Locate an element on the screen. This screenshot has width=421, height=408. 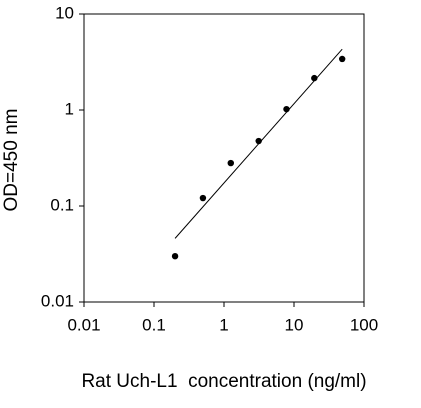
y-axis-title: OD=450 nm is located at coordinates (11, 160).